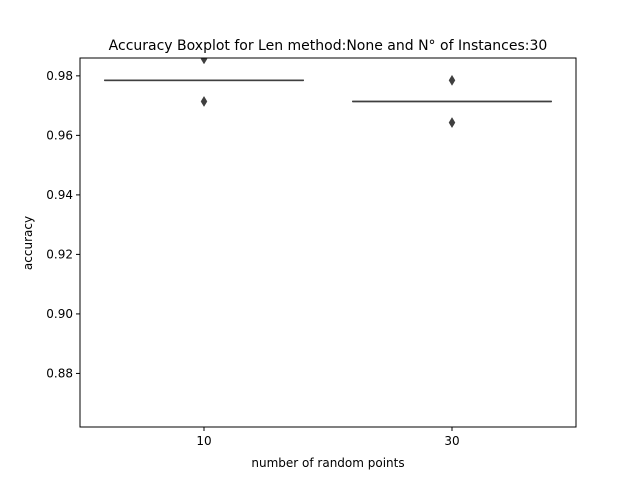 This screenshot has width=640, height=484. I want to click on y-tick-label: 0.94, so click(59, 195).